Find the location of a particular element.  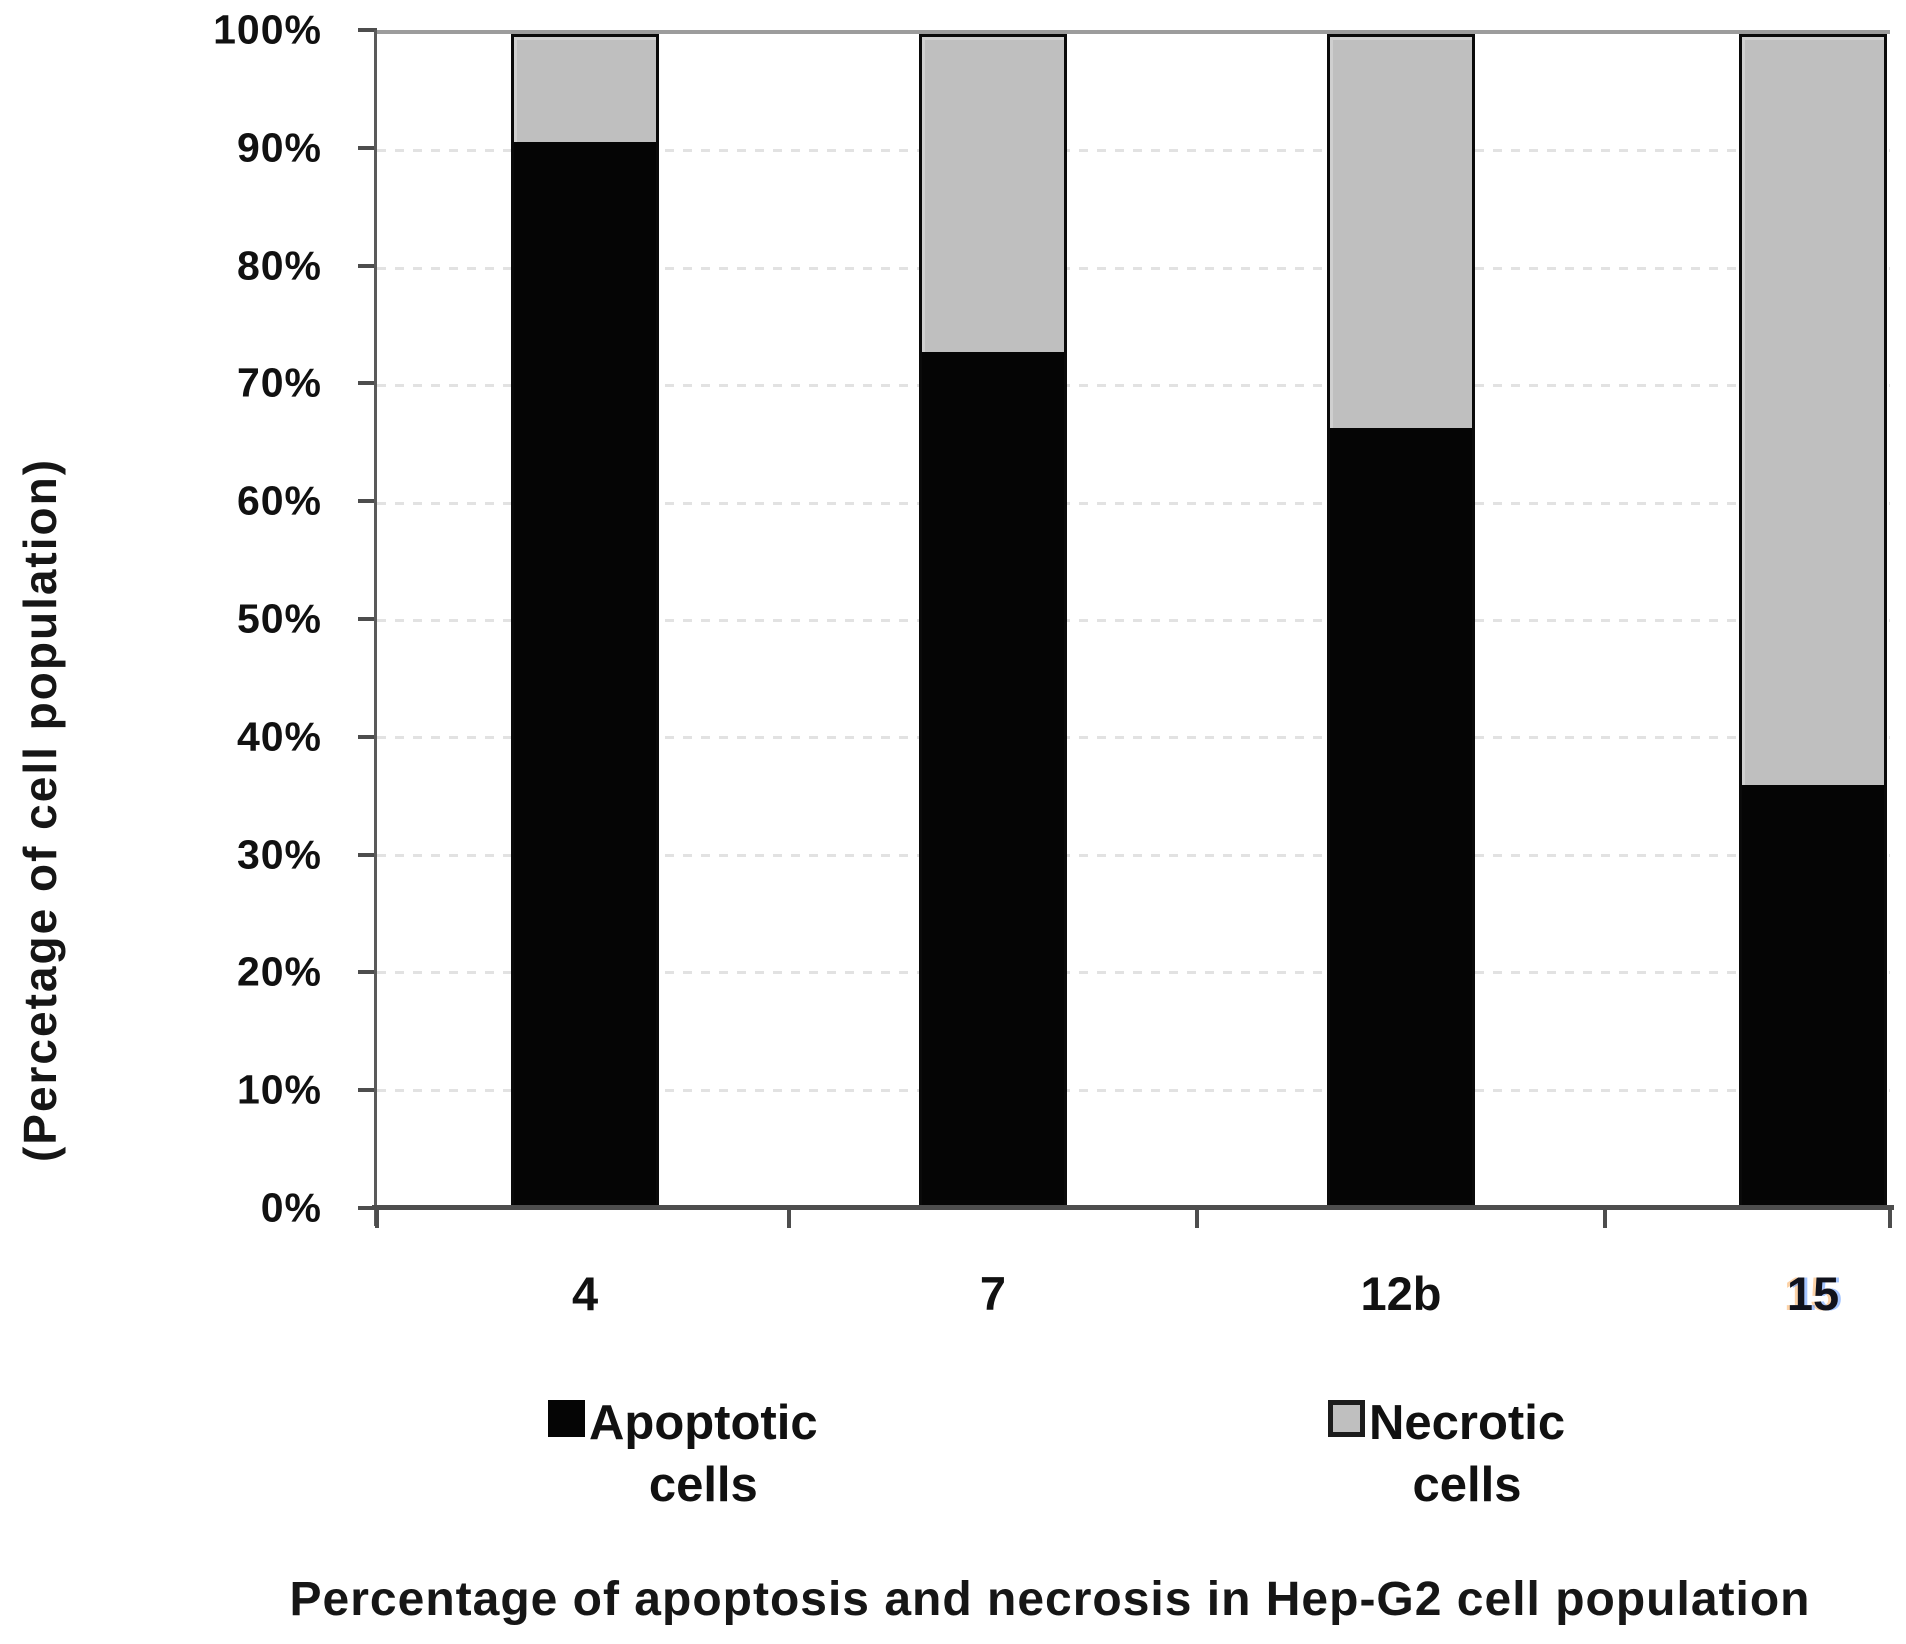

y-tick-label-40: 40% is located at coordinates (279, 736).